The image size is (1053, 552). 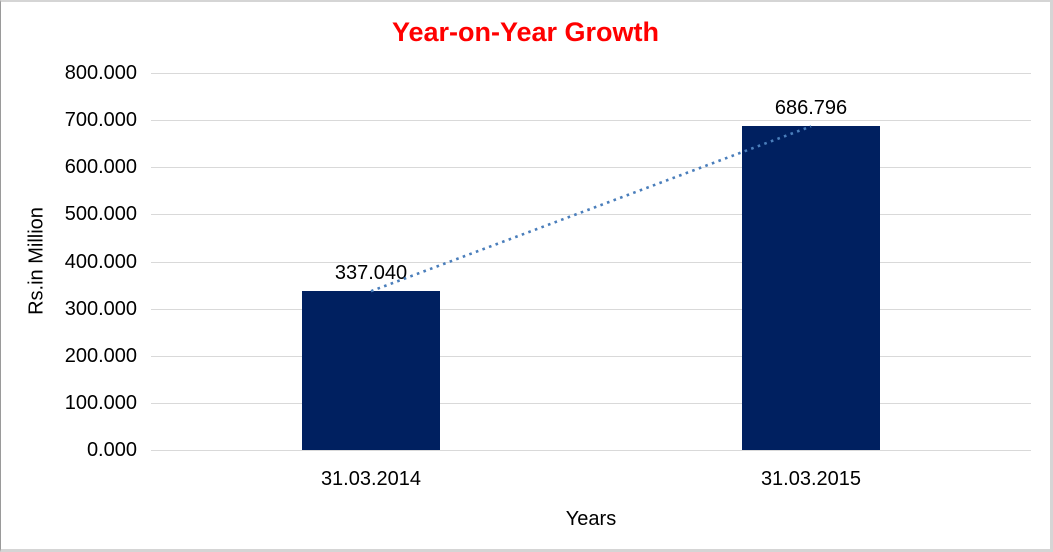 I want to click on y-tick-label: 800.000, so click(x=100, y=73).